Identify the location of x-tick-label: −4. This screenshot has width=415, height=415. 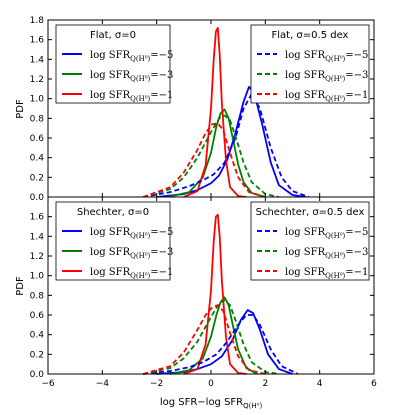
(103, 384).